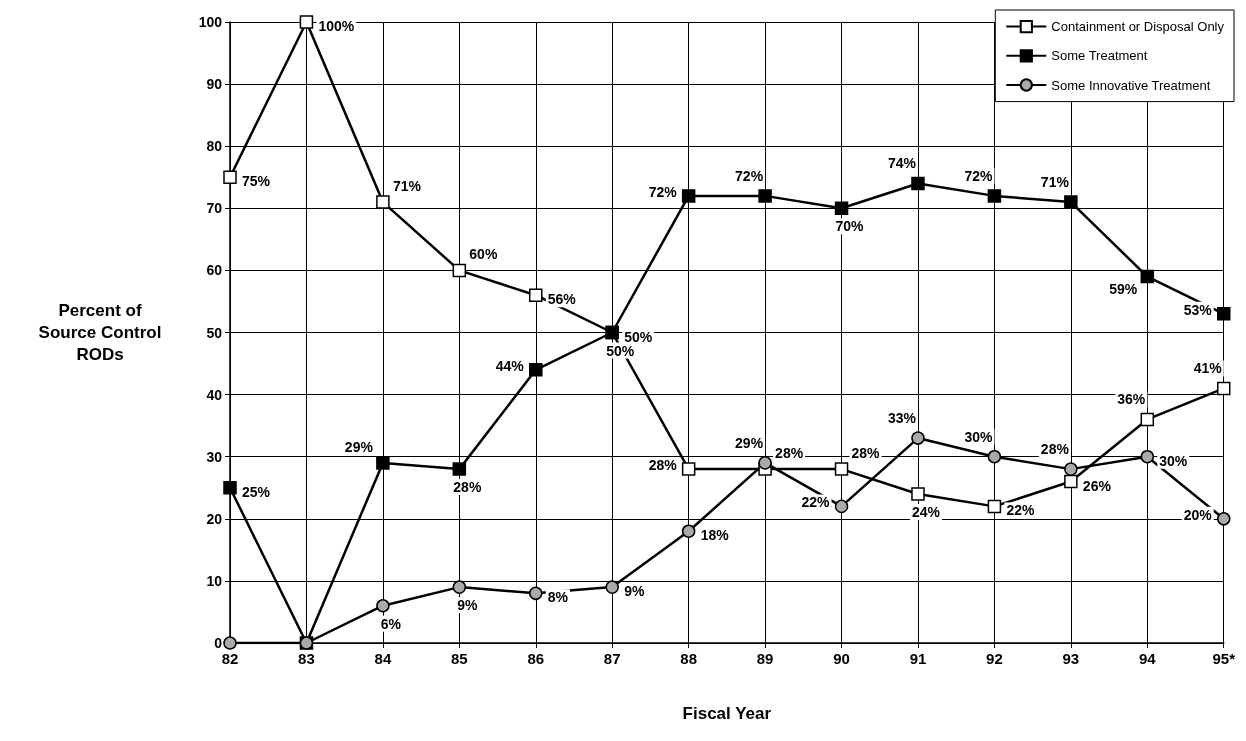 This screenshot has width=1246, height=741. I want to click on data-label: 18%, so click(715, 535).